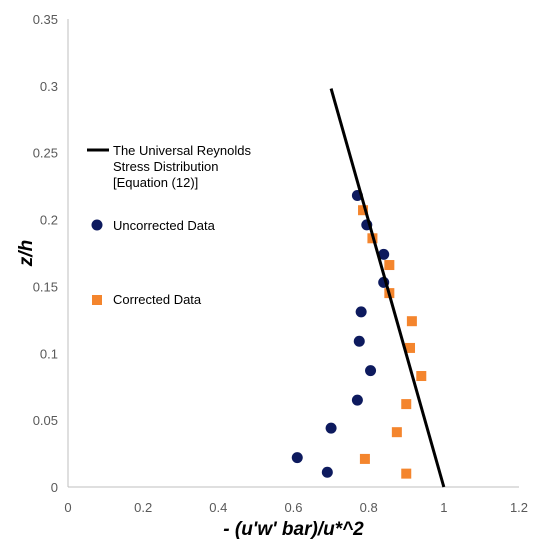  Describe the element at coordinates (45, 153) in the screenshot. I see `y-tick-label: 0.25` at that location.